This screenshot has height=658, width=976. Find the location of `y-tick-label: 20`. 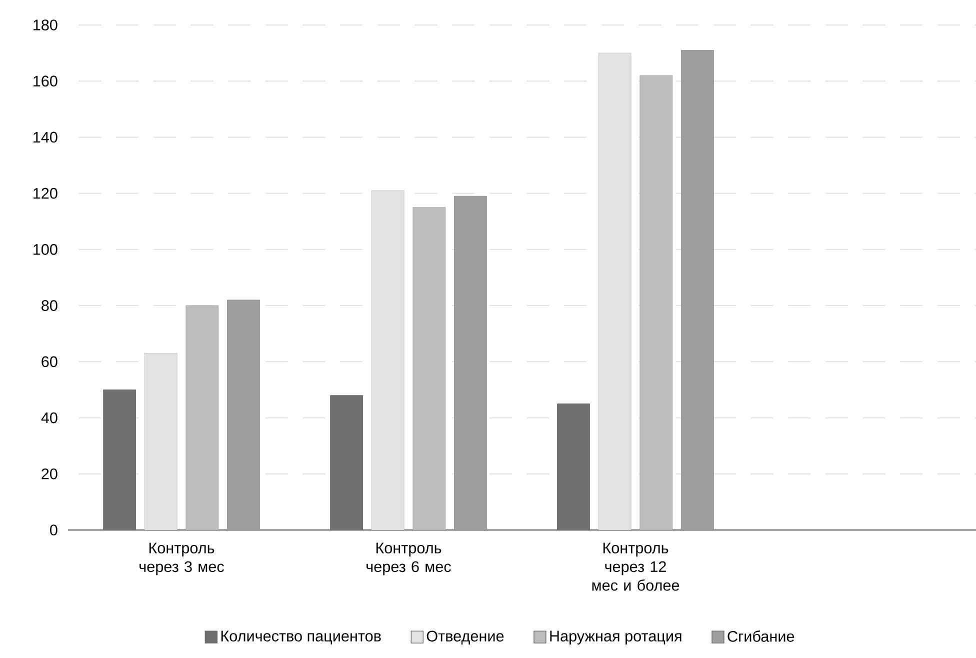

y-tick-label: 20 is located at coordinates (50, 474).